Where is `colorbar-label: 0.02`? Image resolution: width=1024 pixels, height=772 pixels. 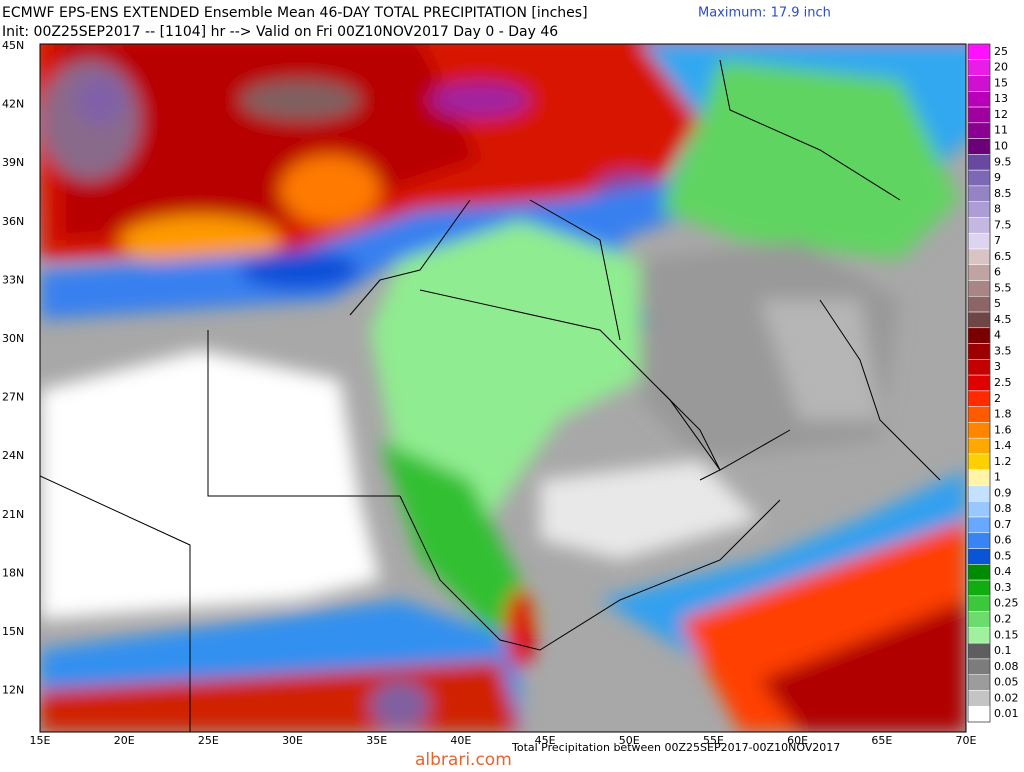
colorbar-label: 0.02 is located at coordinates (1006, 697).